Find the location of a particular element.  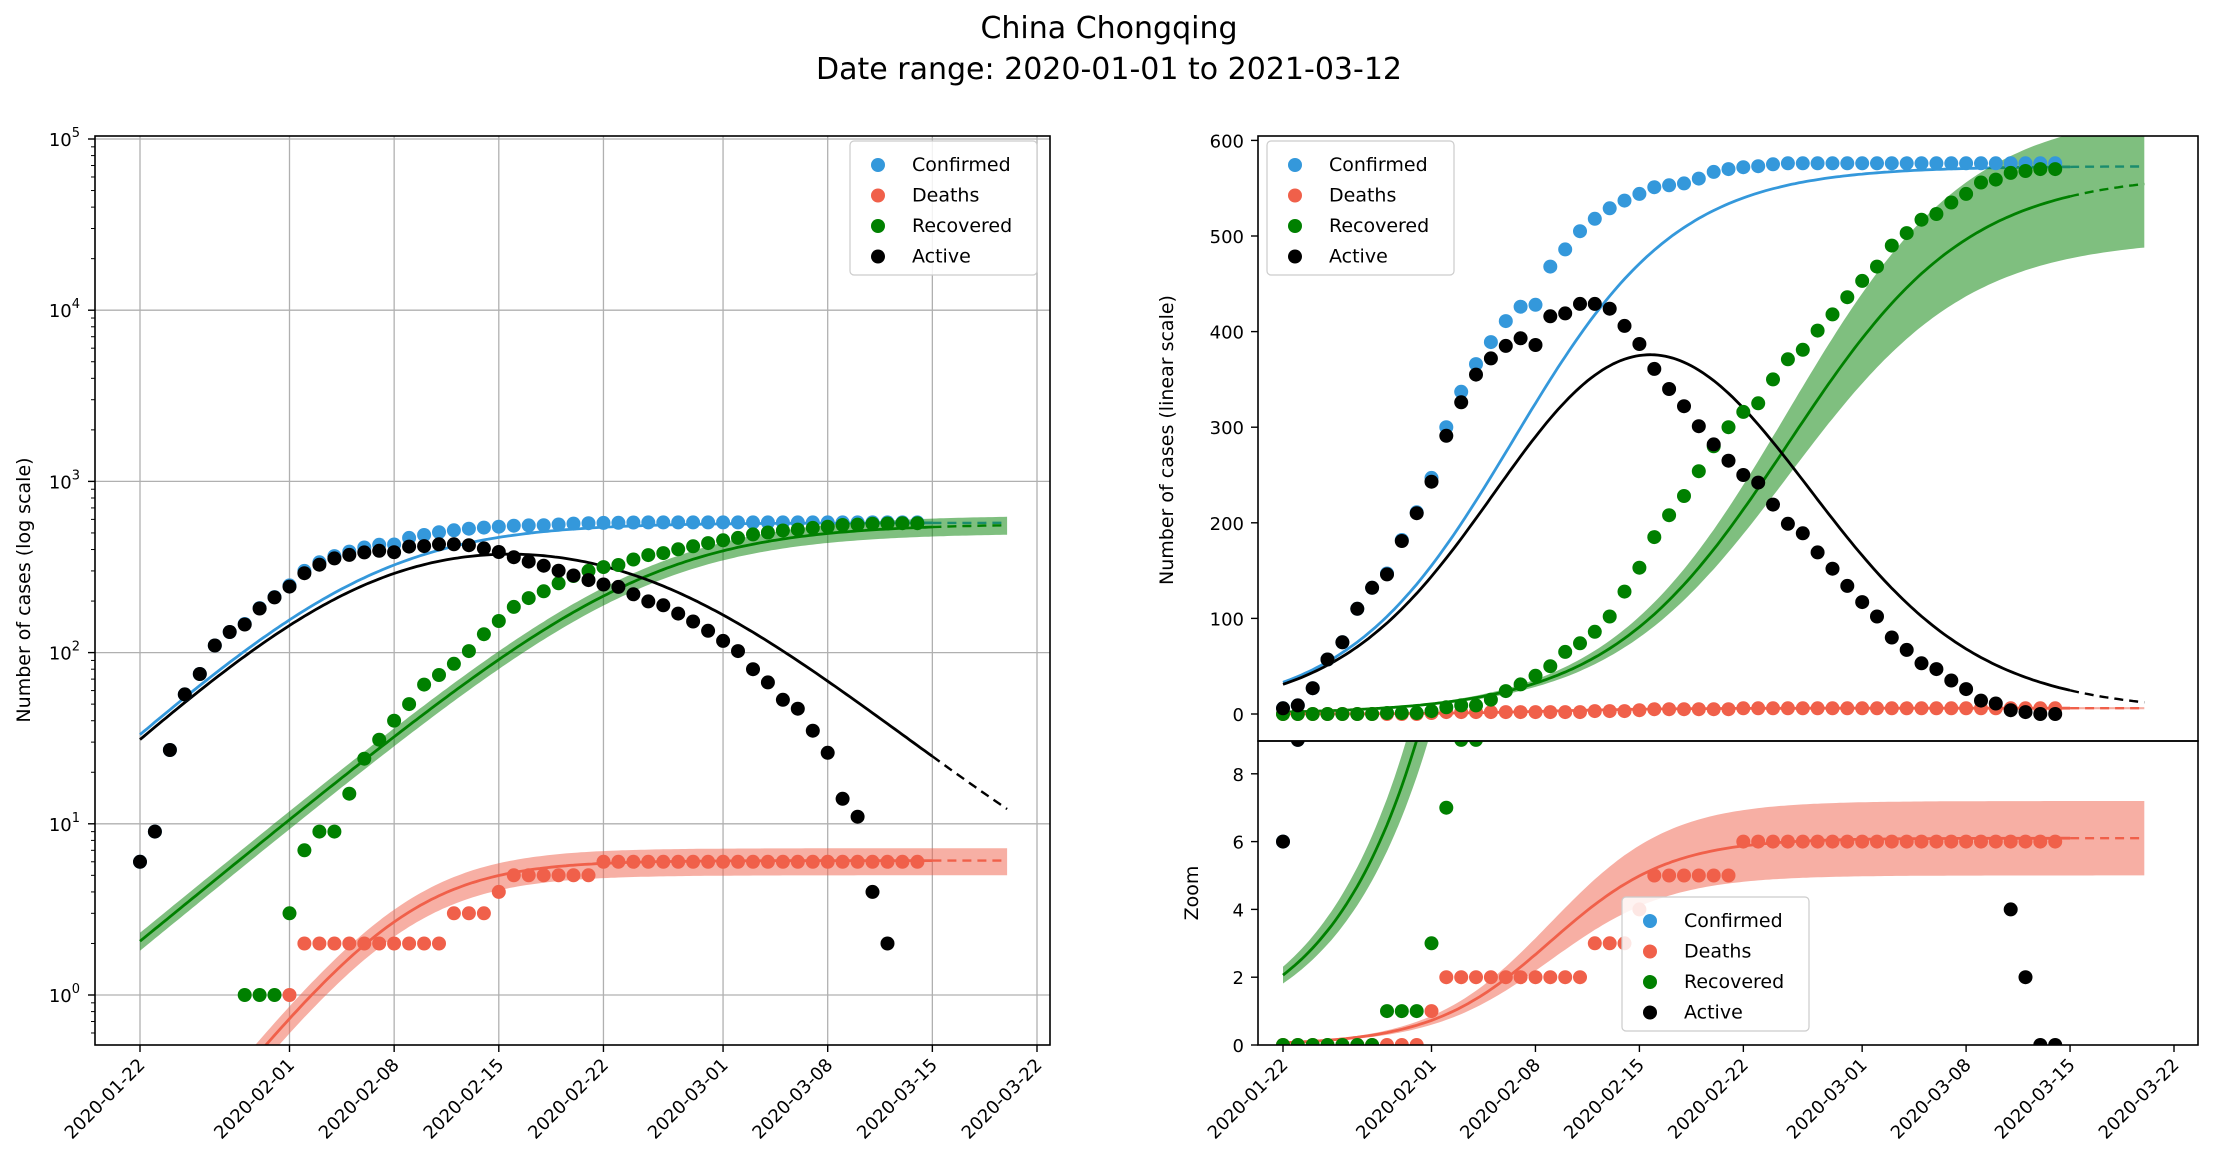

right-x-tick-label: 2020-02-15 is located at coordinates (1604, 1099).